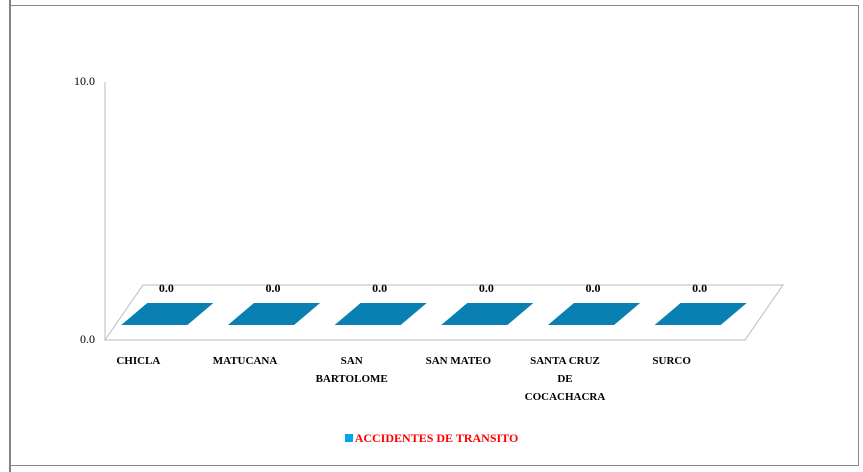  I want to click on left-table-edge, so click(6, 236).